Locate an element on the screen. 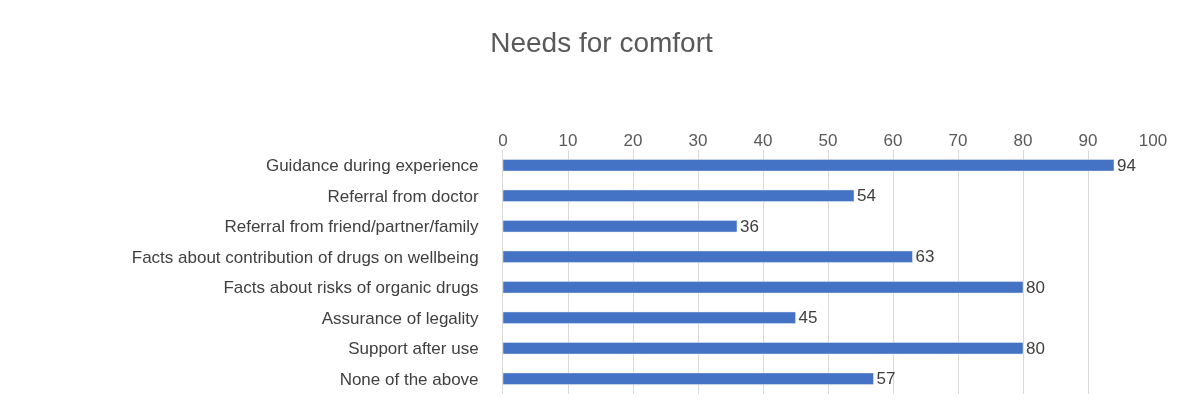  y-tick-label: None of the above is located at coordinates (409, 379).